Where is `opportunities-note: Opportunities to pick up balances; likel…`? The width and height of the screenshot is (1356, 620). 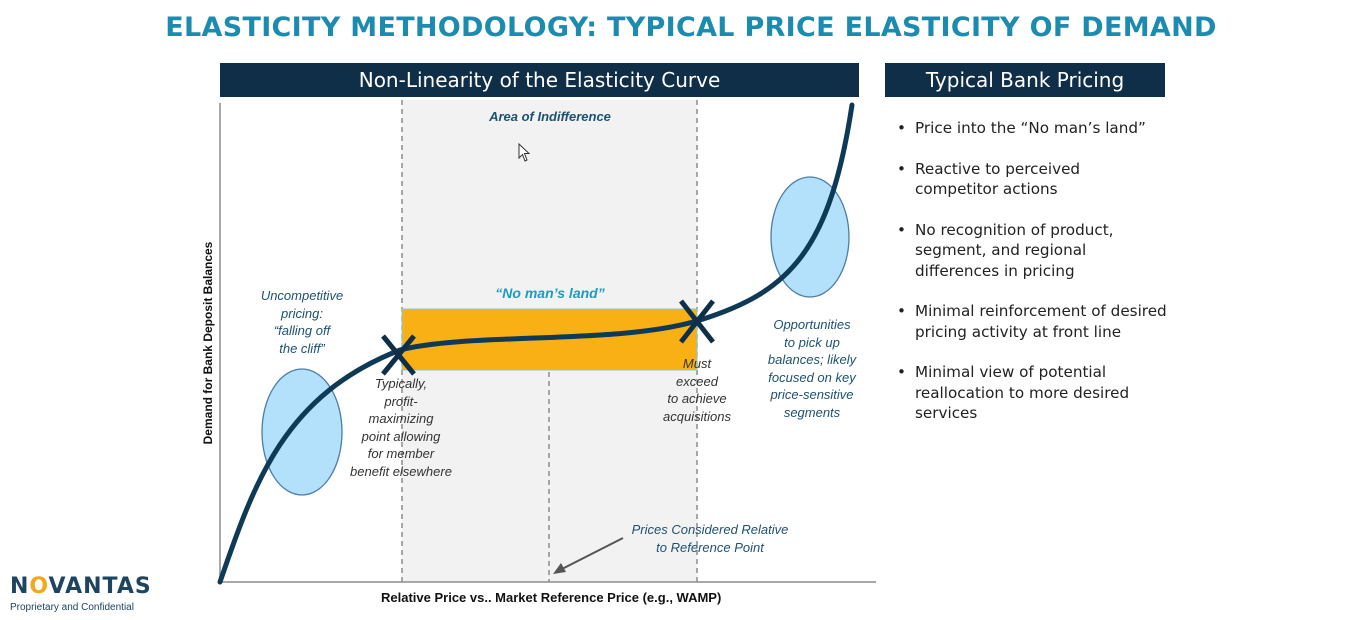
opportunities-note: Opportunities to pick up balances; likel… is located at coordinates (812, 368).